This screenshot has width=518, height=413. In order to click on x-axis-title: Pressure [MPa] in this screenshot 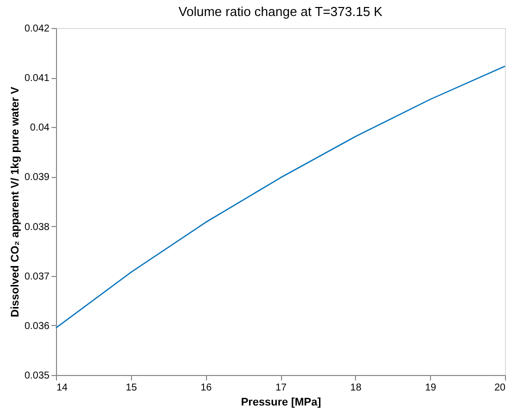, I will do `click(281, 402)`.